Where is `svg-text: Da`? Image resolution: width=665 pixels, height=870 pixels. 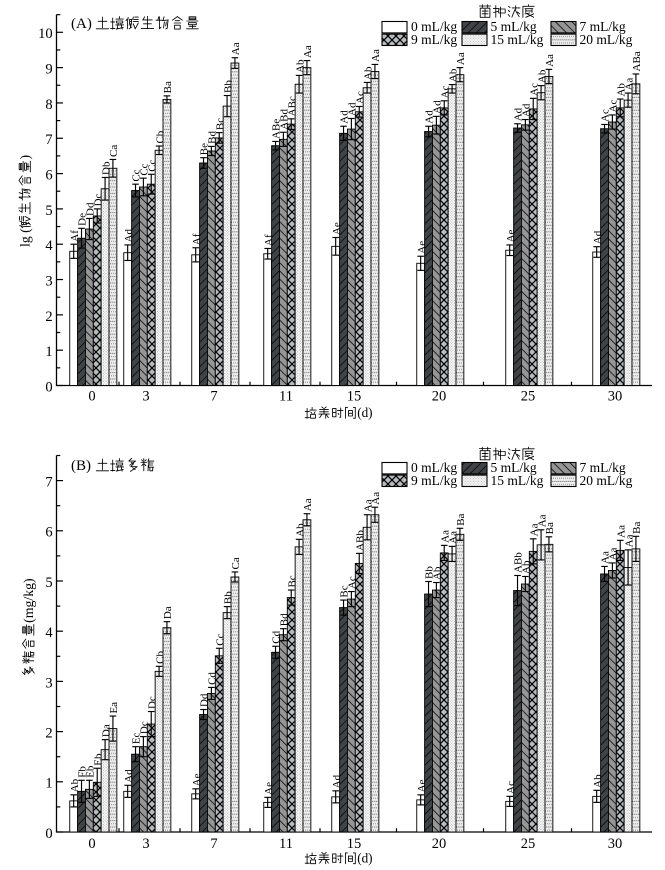 svg-text: Da is located at coordinates (168, 612).